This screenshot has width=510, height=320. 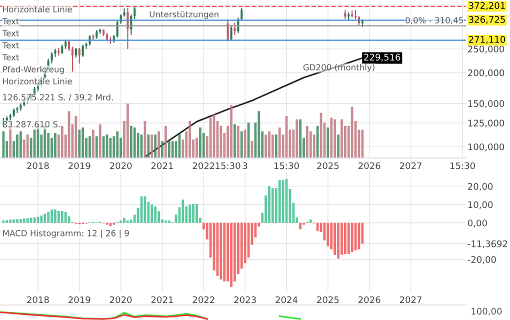 I want to click on annotation: MACD Histogramm: 12 | 26 | 9, so click(x=66, y=234).